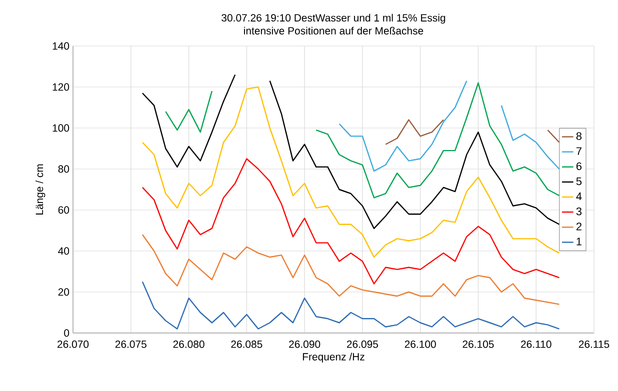 This screenshot has width=618, height=391. What do you see at coordinates (594, 344) in the screenshot?
I see `x-tick-label: 26.115` at bounding box center [594, 344].